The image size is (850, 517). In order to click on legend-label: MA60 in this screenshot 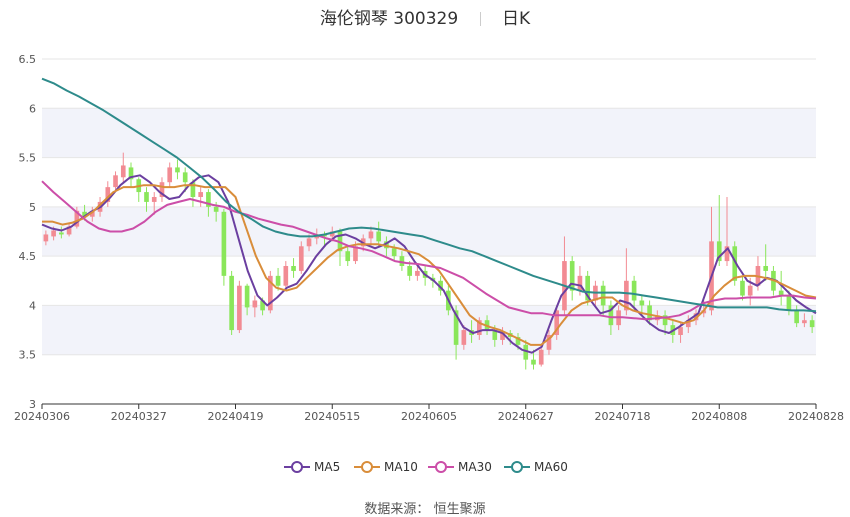, I will do `click(551, 467)`.